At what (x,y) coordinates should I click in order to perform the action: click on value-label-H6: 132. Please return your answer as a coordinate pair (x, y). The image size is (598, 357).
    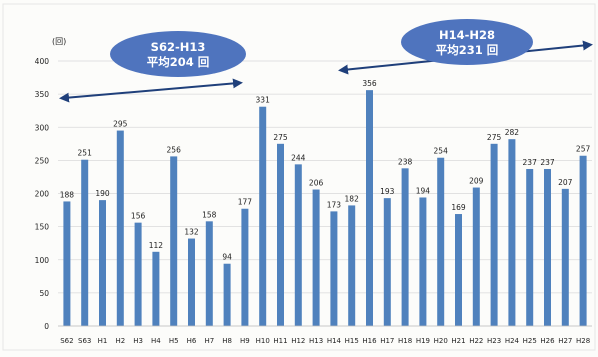
    Looking at the image, I should click on (191, 232).